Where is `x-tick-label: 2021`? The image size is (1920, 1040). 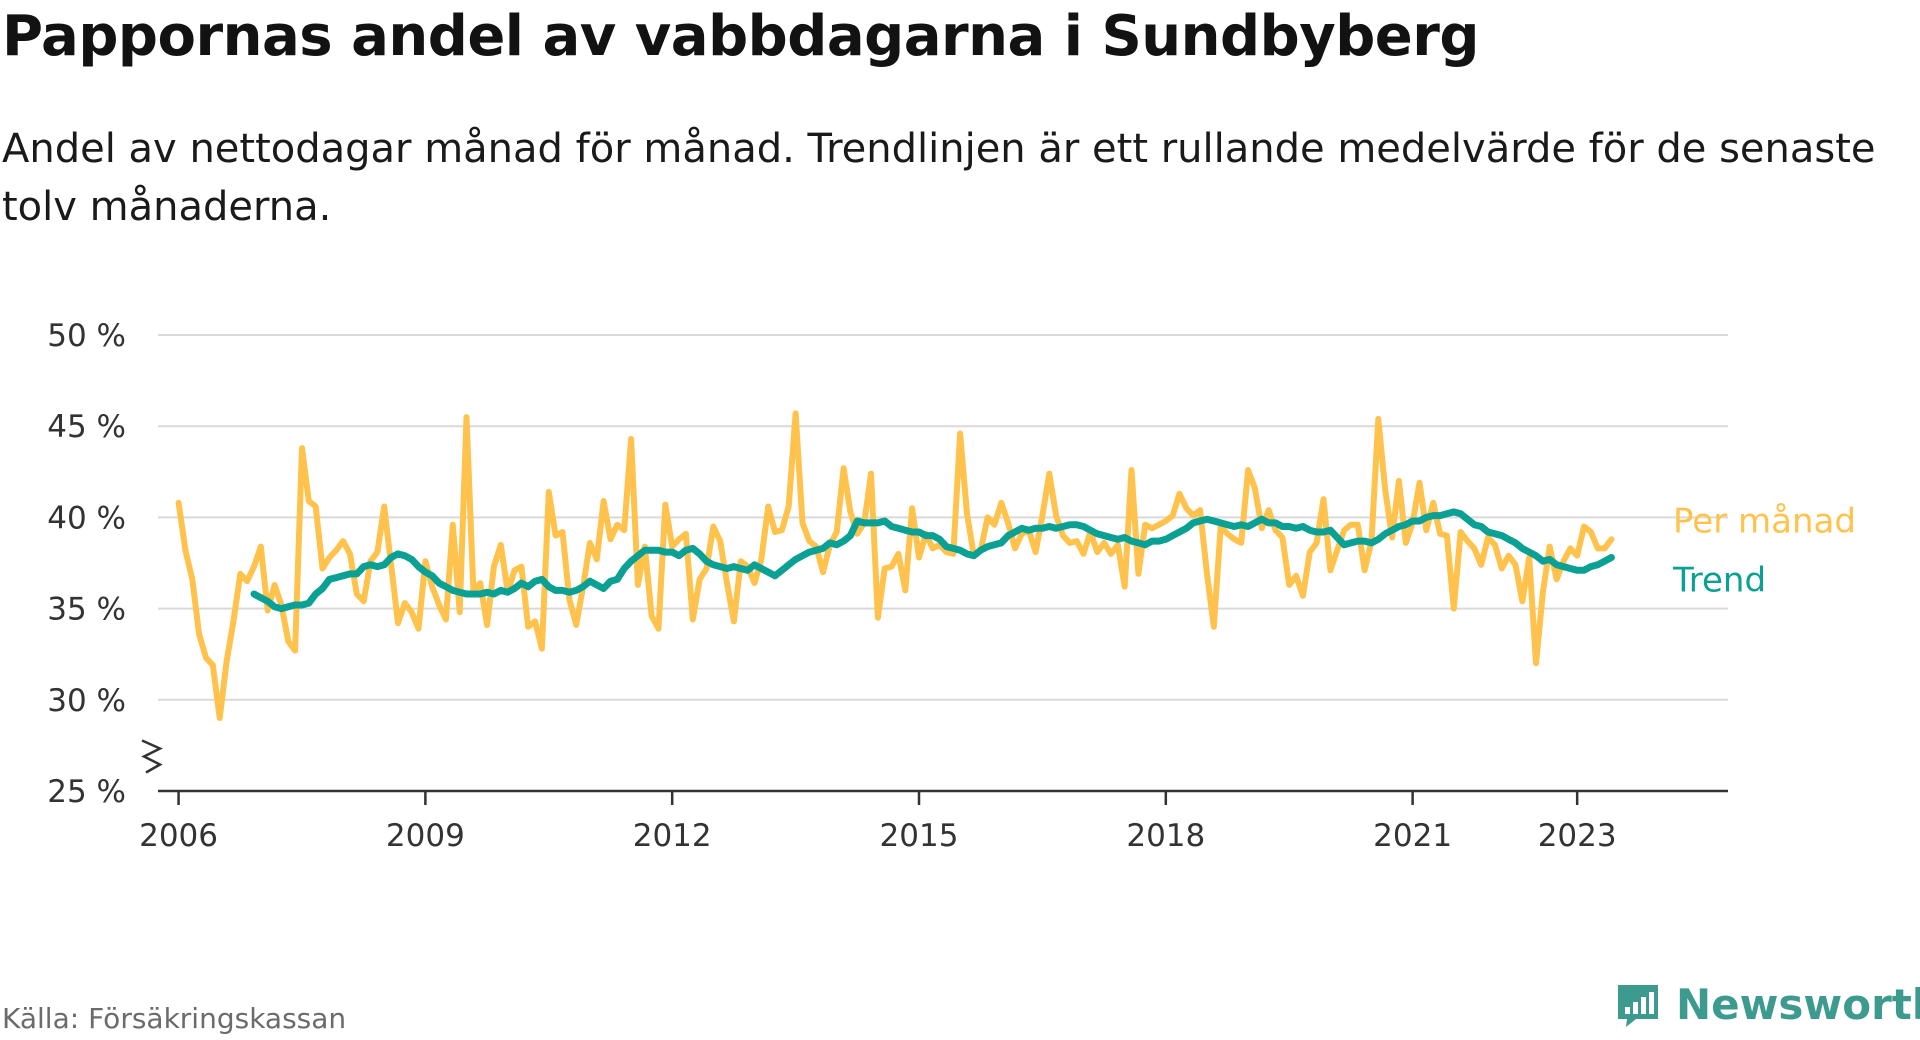
x-tick-label: 2021 is located at coordinates (1412, 836).